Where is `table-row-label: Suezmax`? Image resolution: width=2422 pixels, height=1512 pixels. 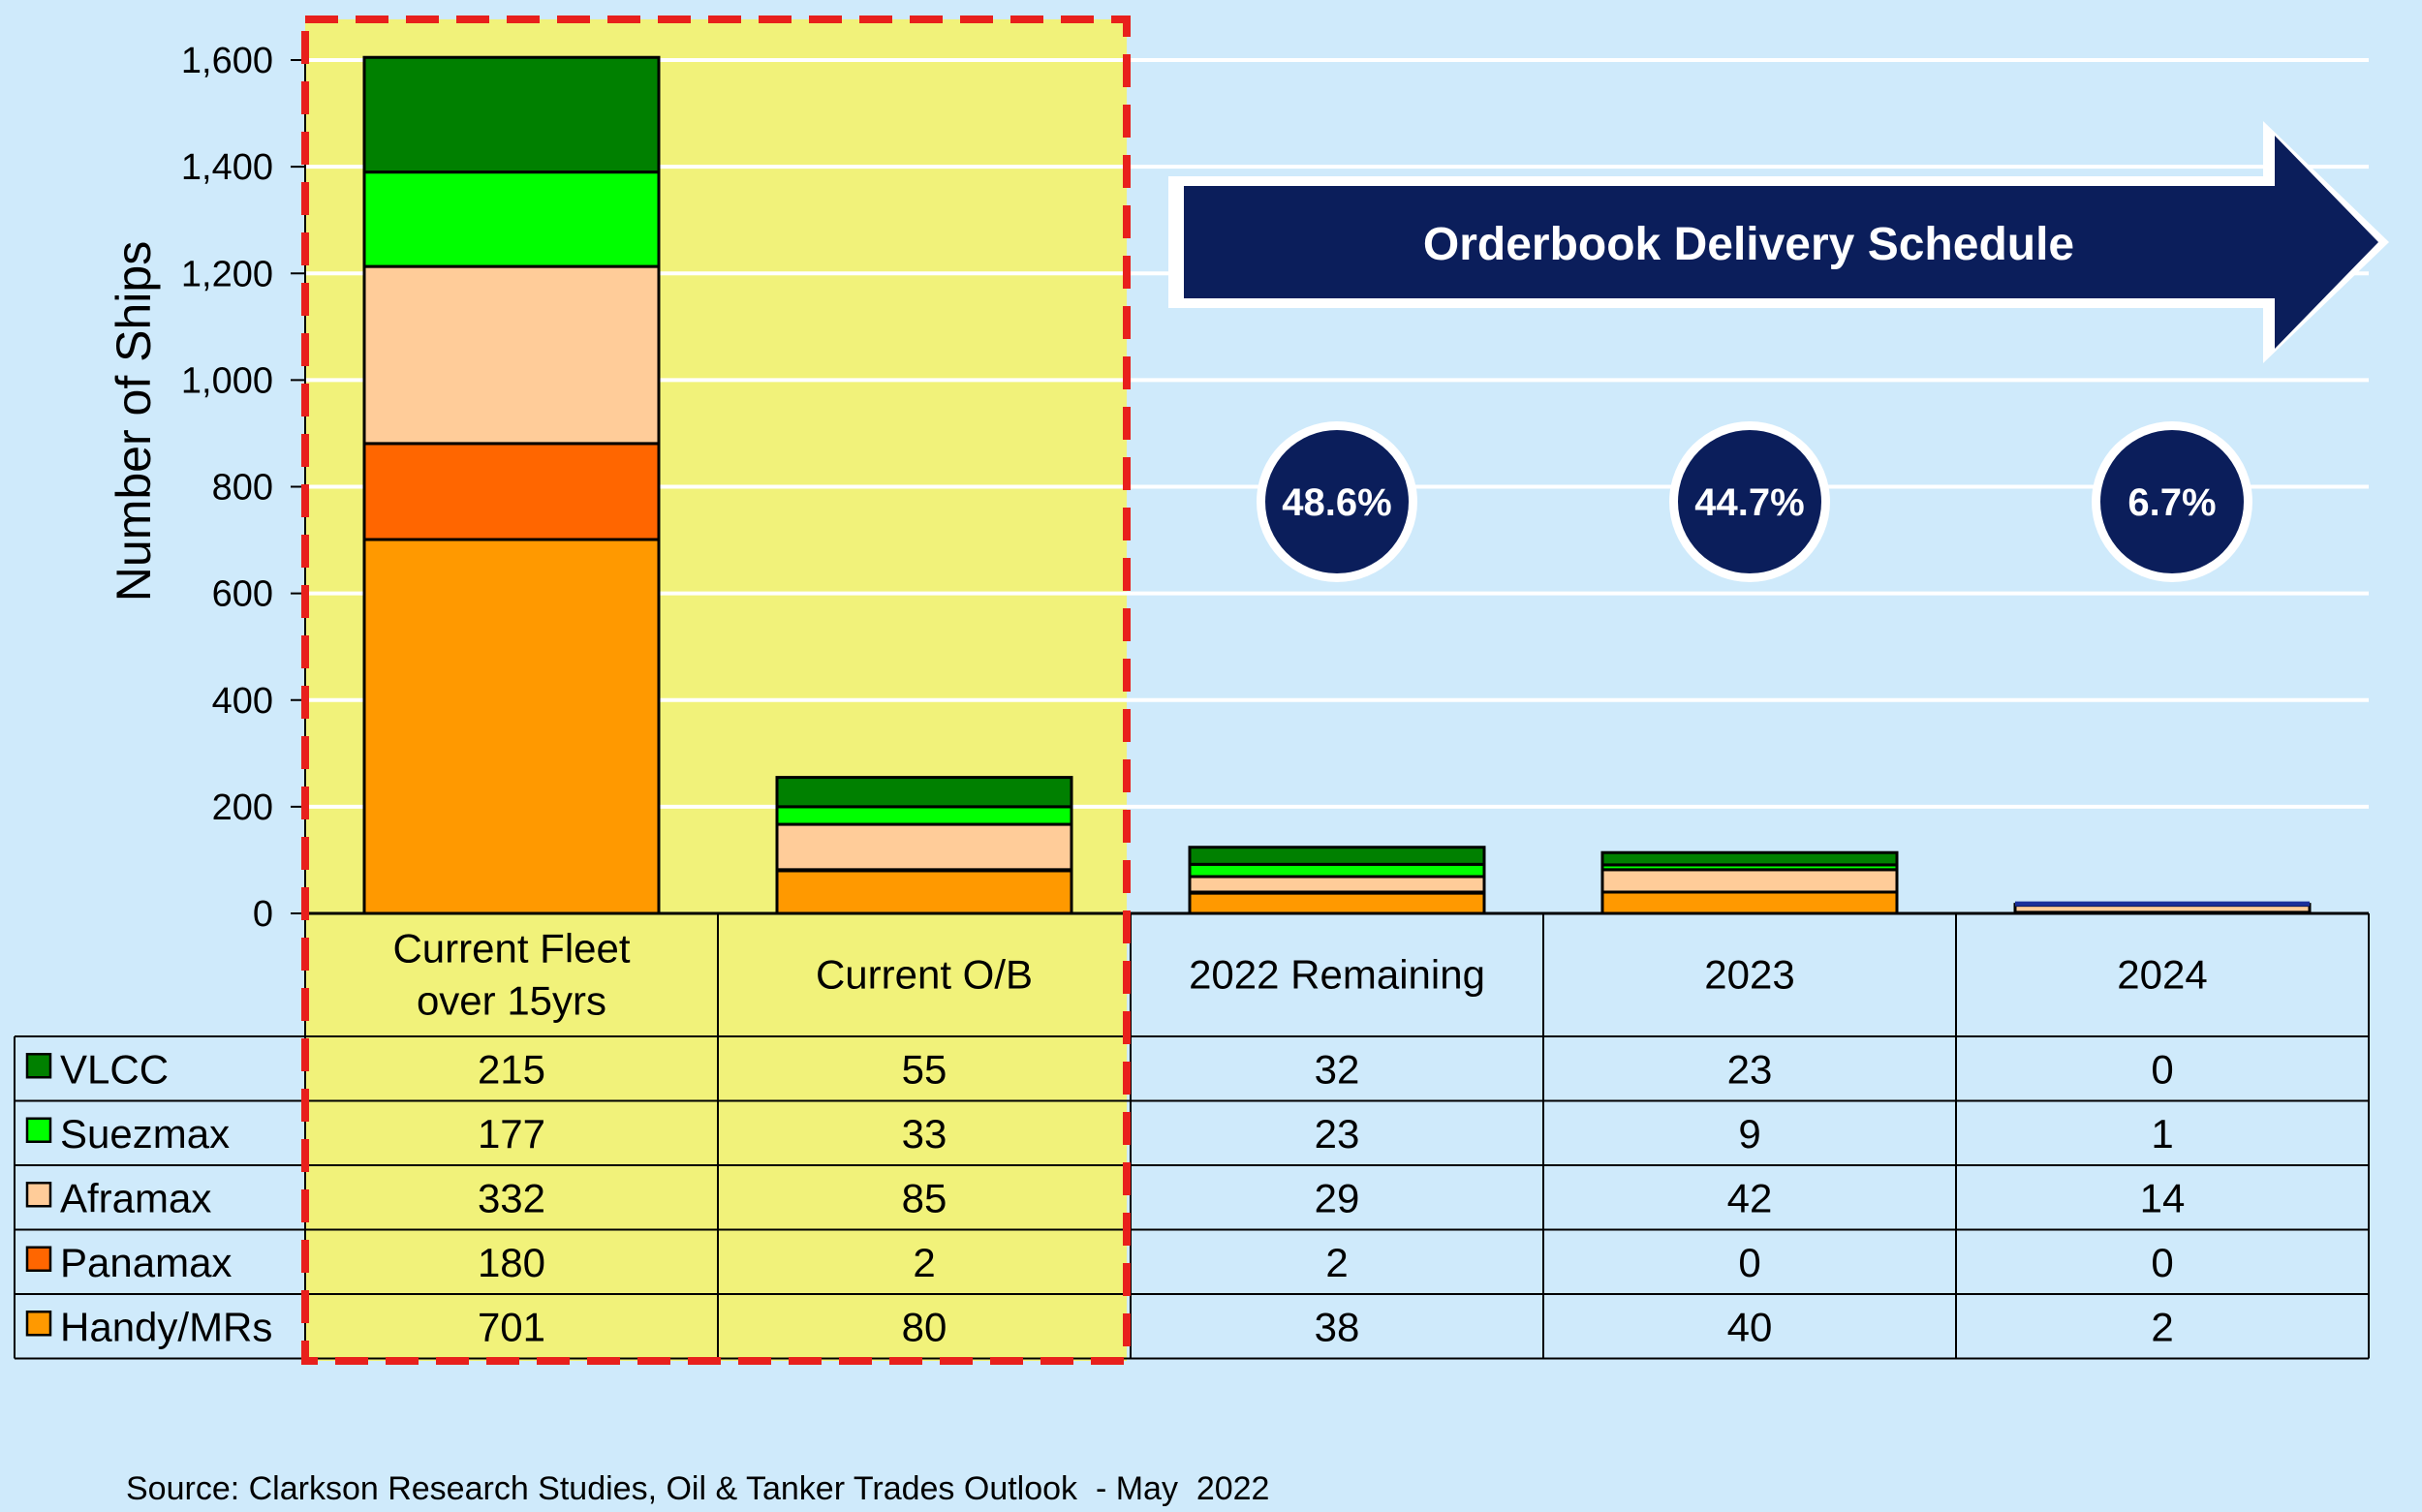
table-row-label: Suezmax is located at coordinates (145, 1134).